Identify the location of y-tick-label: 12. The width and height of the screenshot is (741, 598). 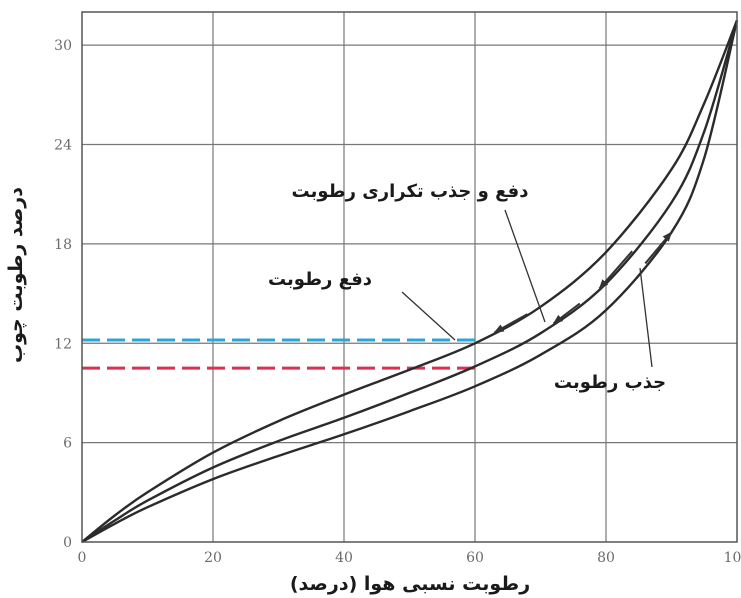
(63, 344).